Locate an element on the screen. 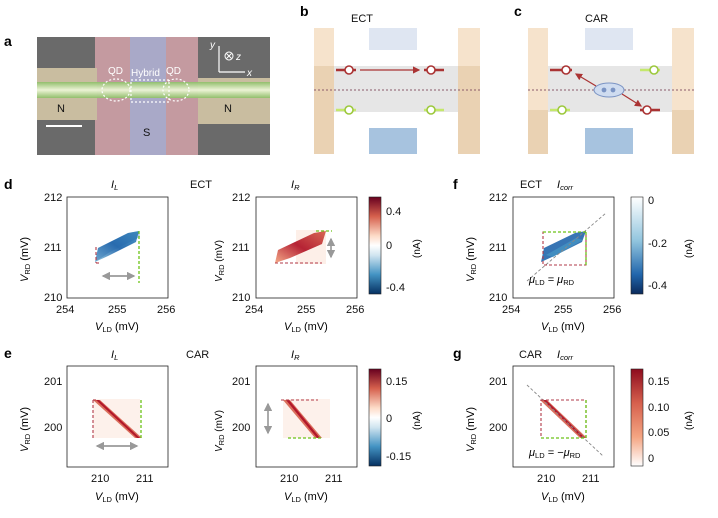 The height and width of the screenshot is (518, 718). e-right-xtick-0: 210 is located at coordinates (289, 479).